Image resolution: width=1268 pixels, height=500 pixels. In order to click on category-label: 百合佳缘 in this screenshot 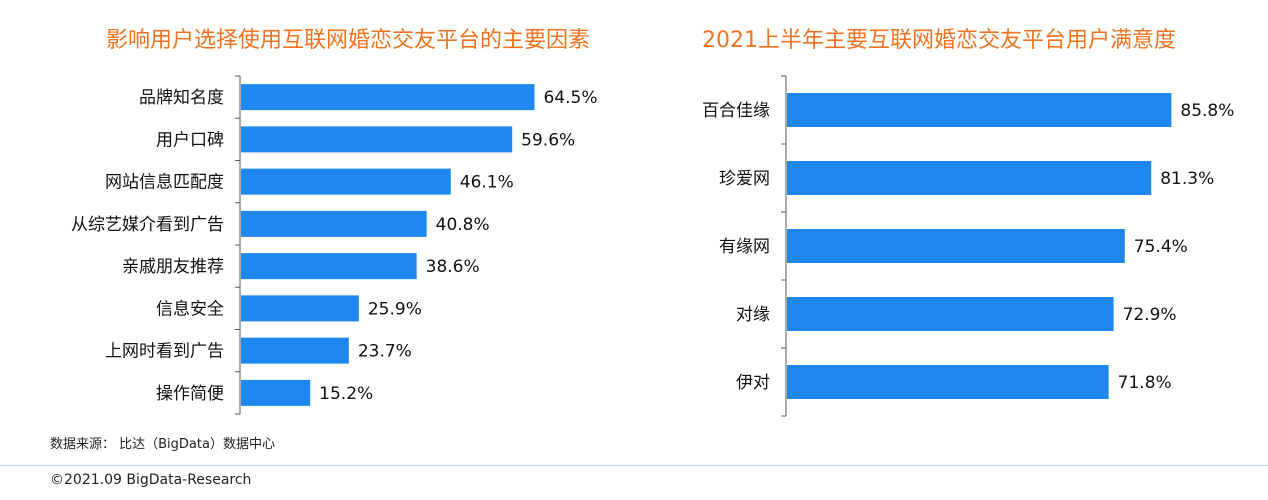, I will do `click(736, 111)`.